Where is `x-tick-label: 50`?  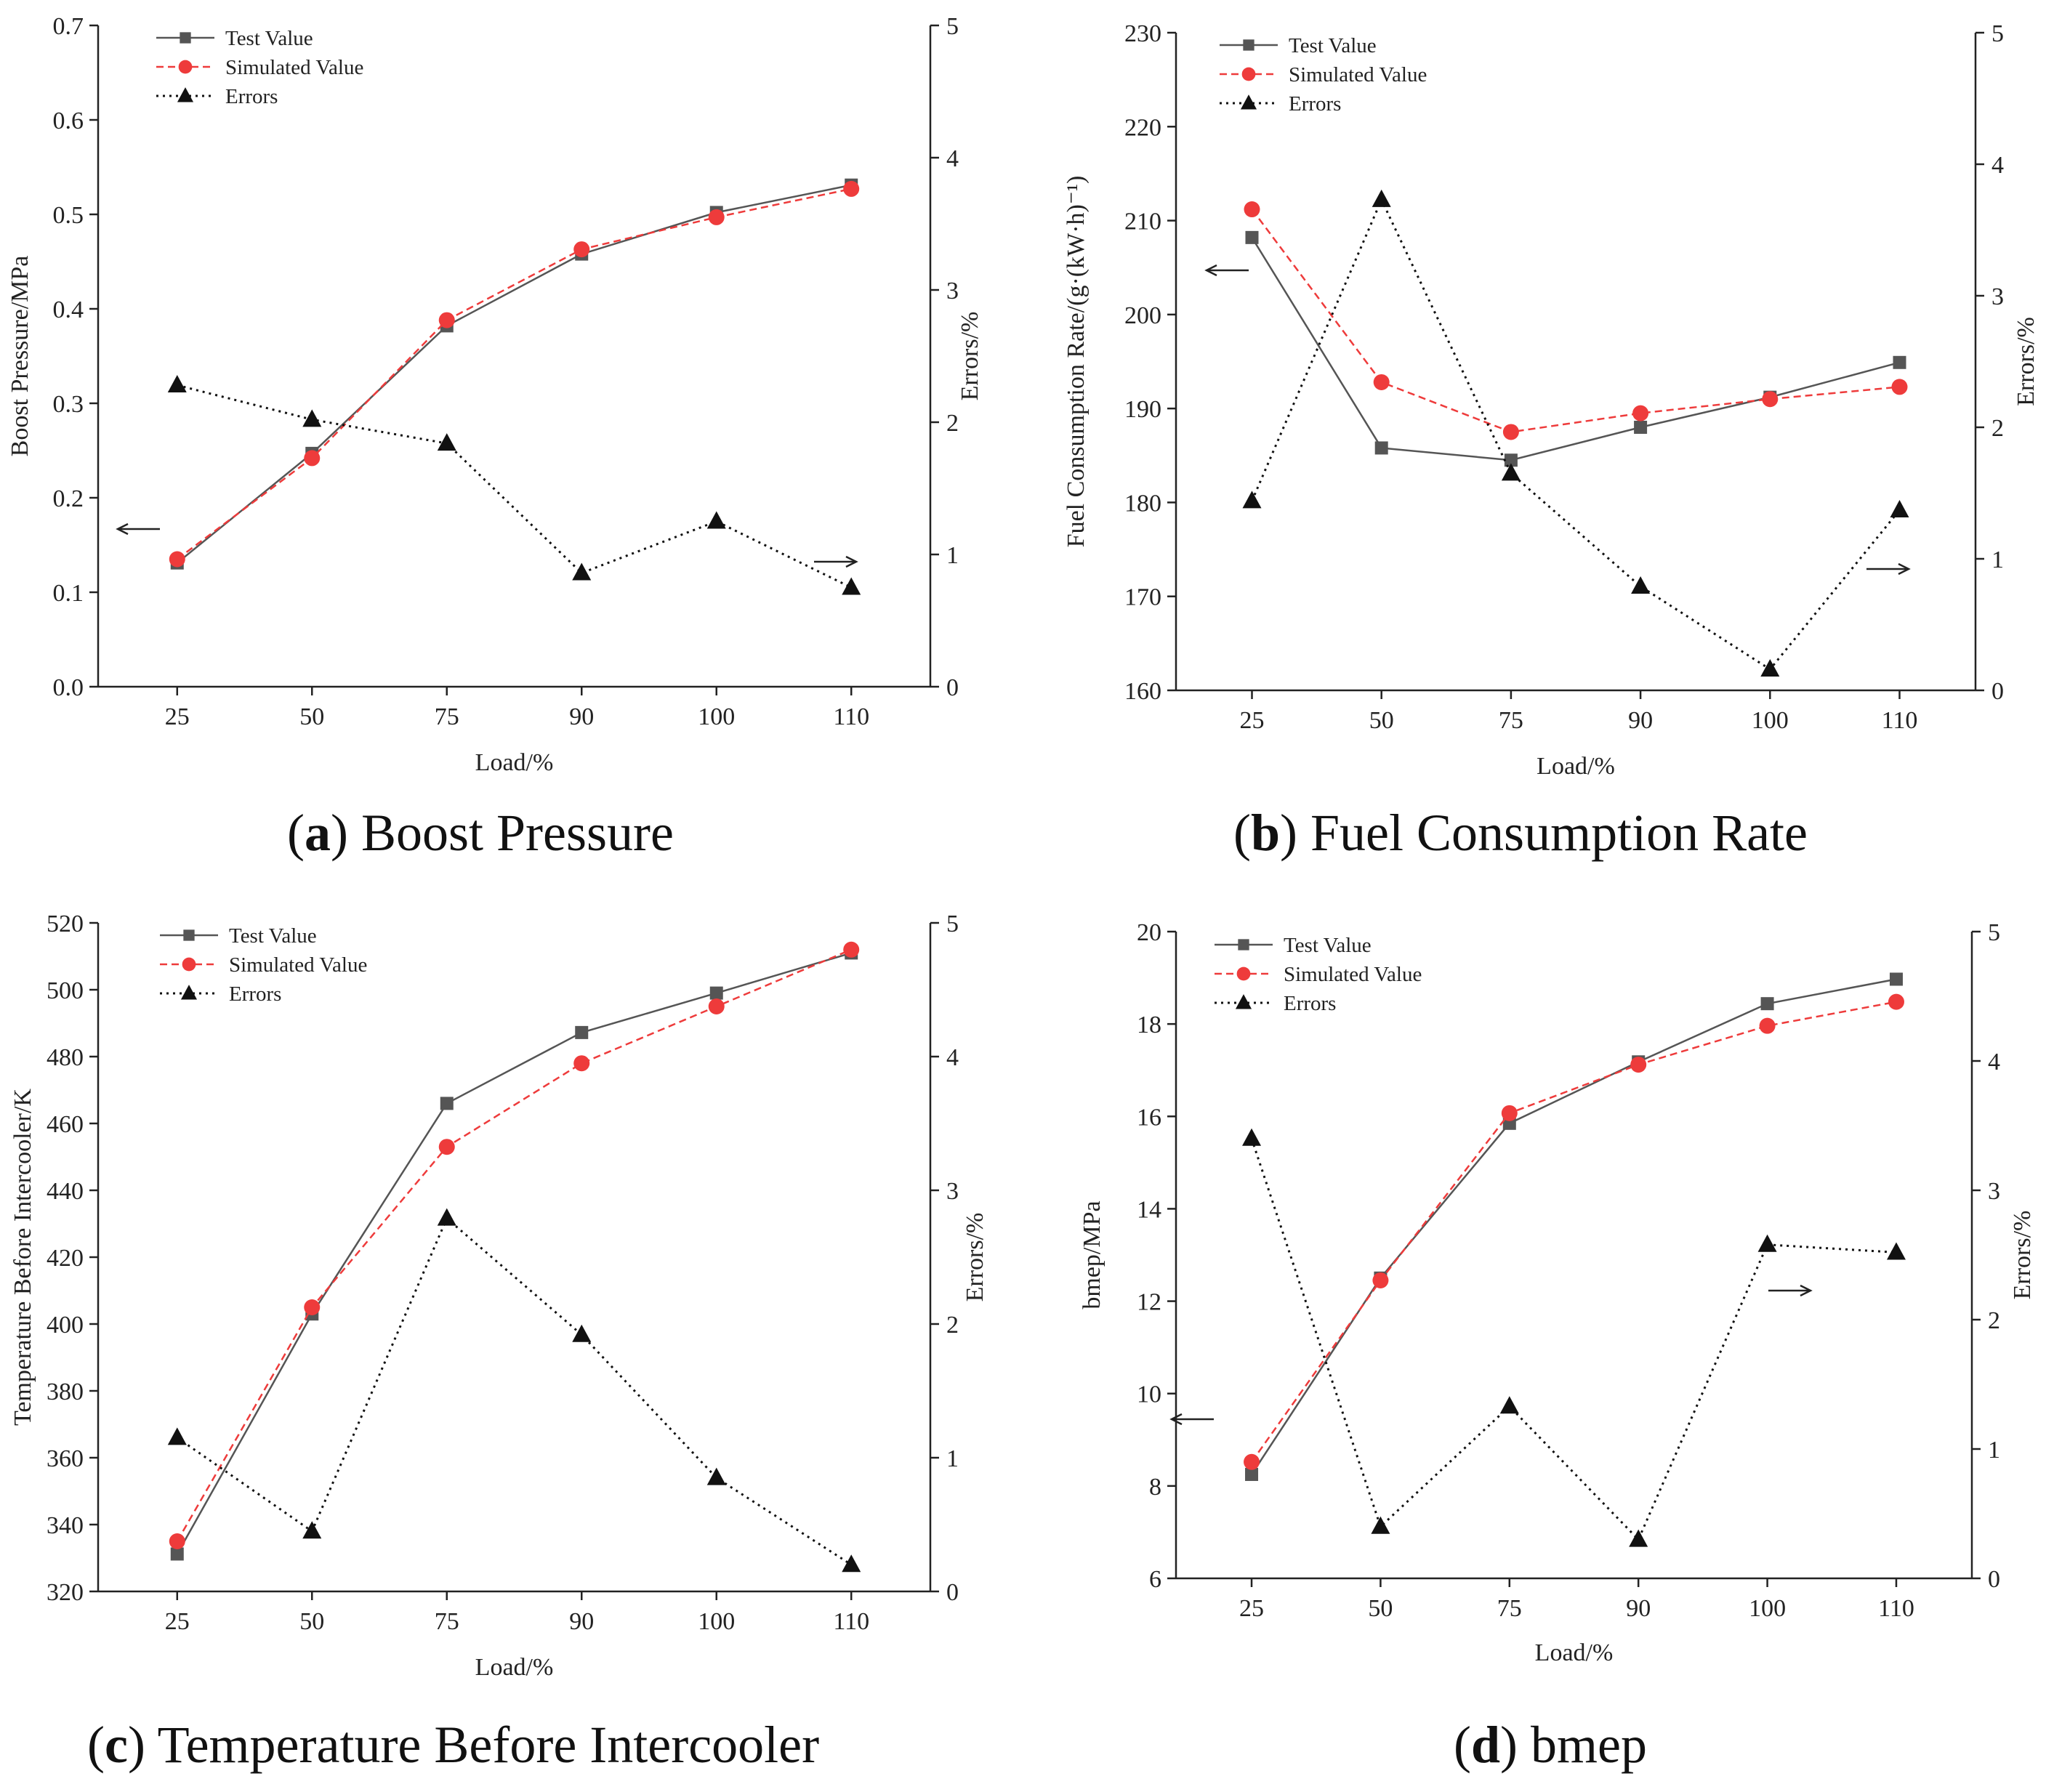 x-tick-label: 50 is located at coordinates (1381, 720).